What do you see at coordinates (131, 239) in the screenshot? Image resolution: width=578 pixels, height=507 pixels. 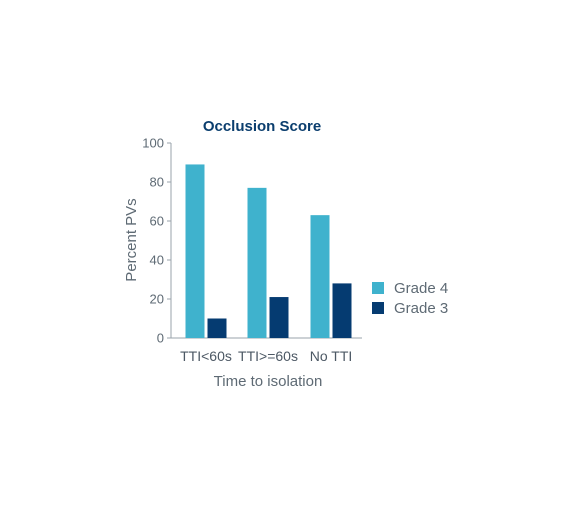 I see `y-axis-label: Percent PVs` at bounding box center [131, 239].